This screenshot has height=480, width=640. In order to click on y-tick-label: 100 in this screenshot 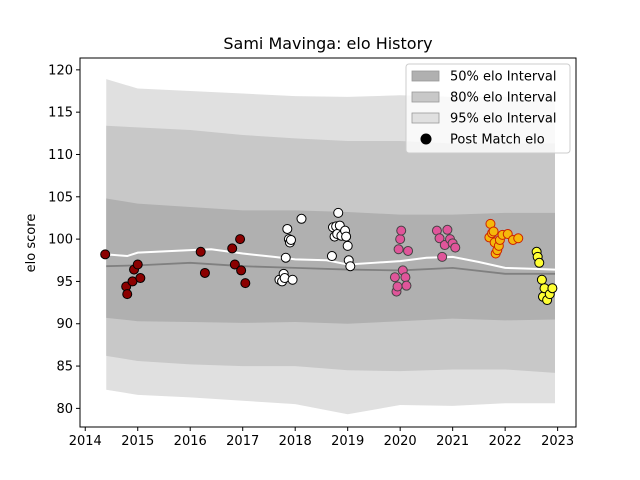, I will do `click(60, 240)`.